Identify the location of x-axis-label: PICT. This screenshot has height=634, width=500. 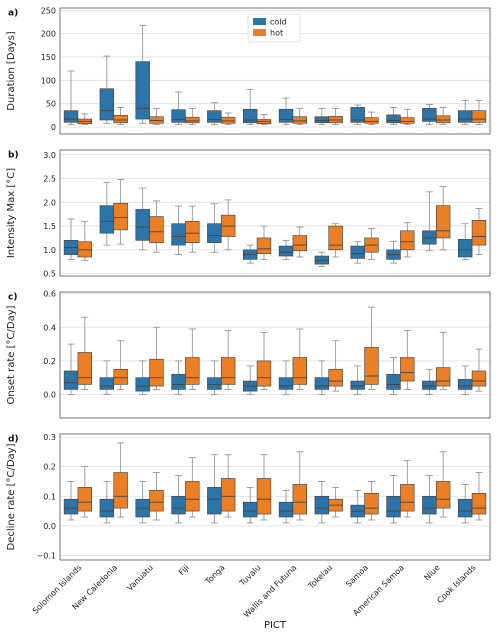
(275, 625).